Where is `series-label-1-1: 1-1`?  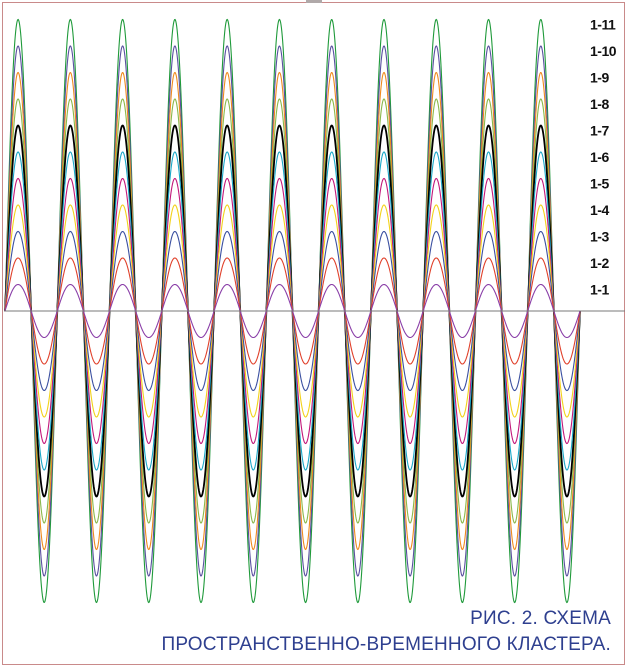
series-label-1-1: 1-1 is located at coordinates (599, 290).